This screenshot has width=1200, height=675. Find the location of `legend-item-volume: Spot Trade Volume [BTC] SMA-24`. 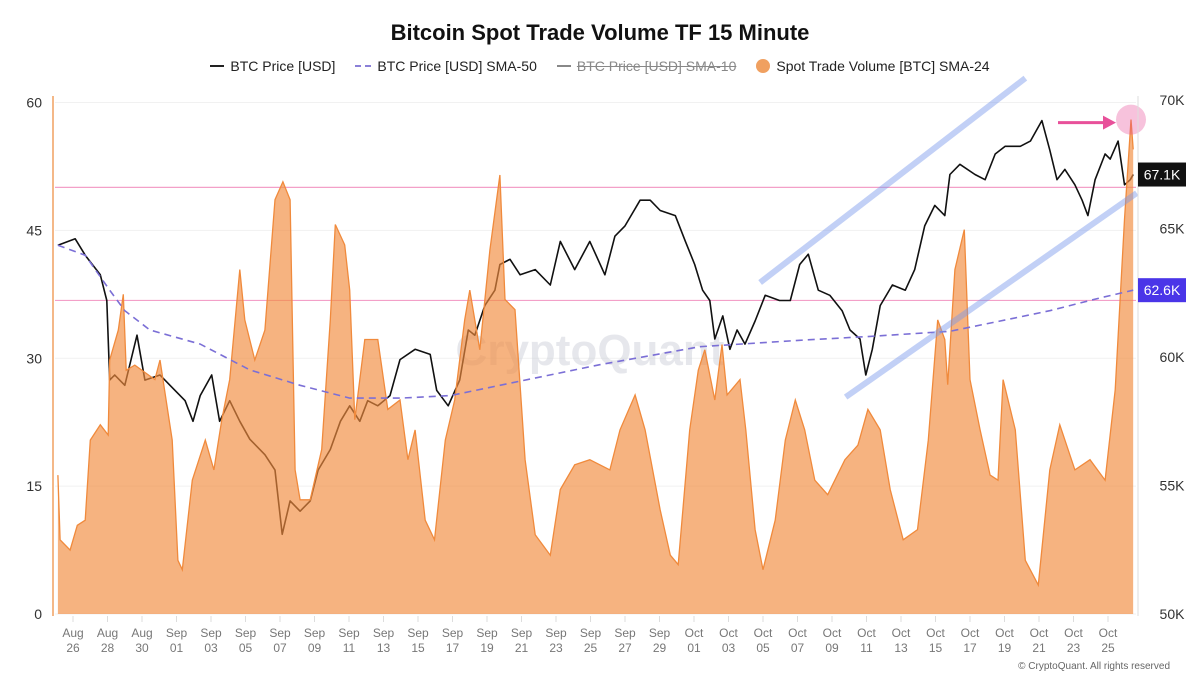

legend-item-volume: Spot Trade Volume [BTC] SMA-24 is located at coordinates (873, 66).